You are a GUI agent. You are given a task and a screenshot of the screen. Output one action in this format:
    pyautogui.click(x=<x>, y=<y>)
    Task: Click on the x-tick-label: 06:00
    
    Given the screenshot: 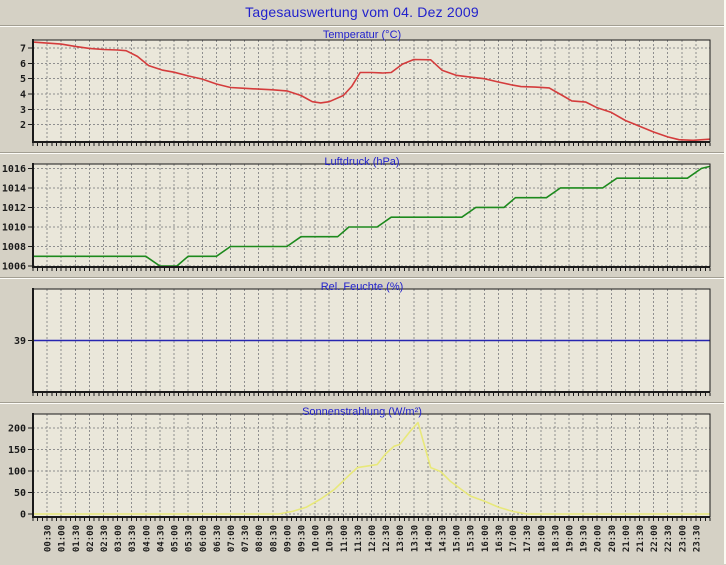 What is the action you would take?
    pyautogui.click(x=204, y=538)
    